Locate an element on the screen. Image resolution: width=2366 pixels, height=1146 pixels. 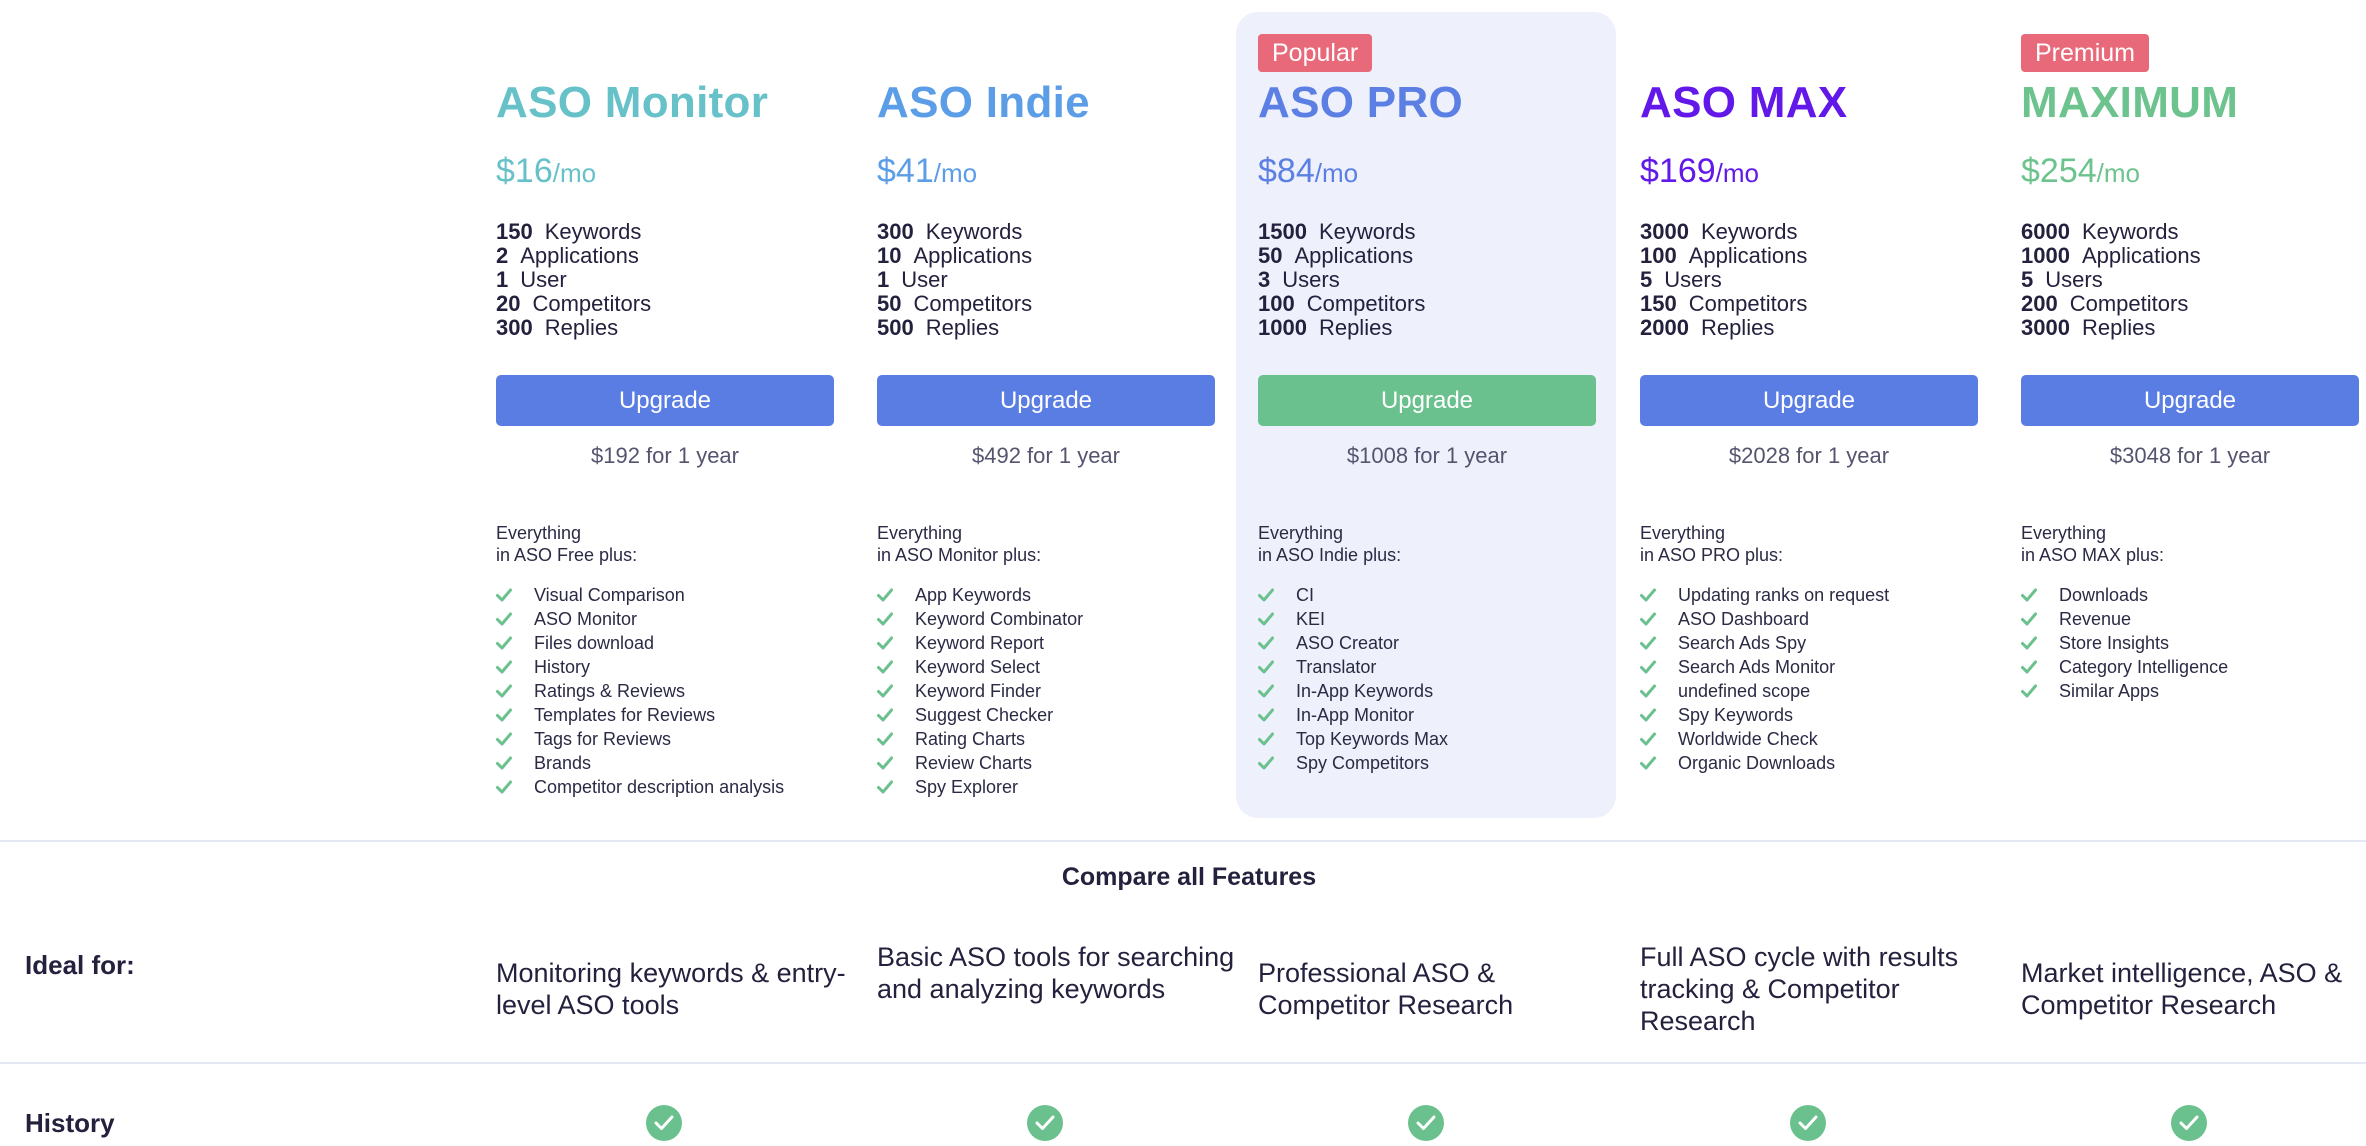
upgrade-button-maximum: Upgrade is located at coordinates (2190, 400).